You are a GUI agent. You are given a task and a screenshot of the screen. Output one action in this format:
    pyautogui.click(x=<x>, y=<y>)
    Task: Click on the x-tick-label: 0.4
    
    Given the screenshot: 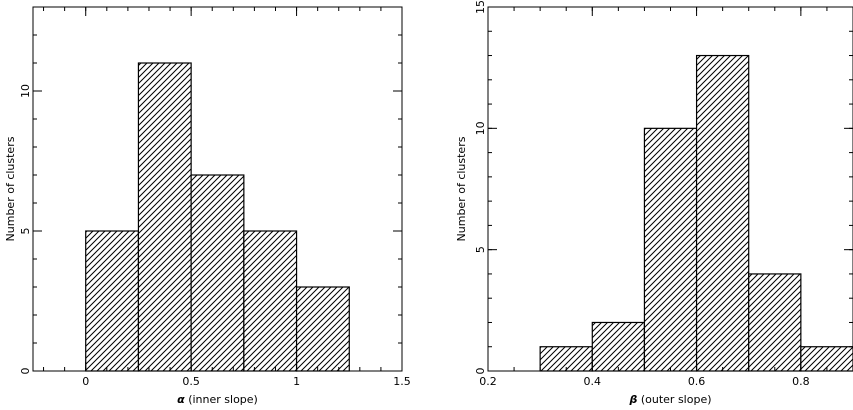 What is the action you would take?
    pyautogui.click(x=593, y=381)
    